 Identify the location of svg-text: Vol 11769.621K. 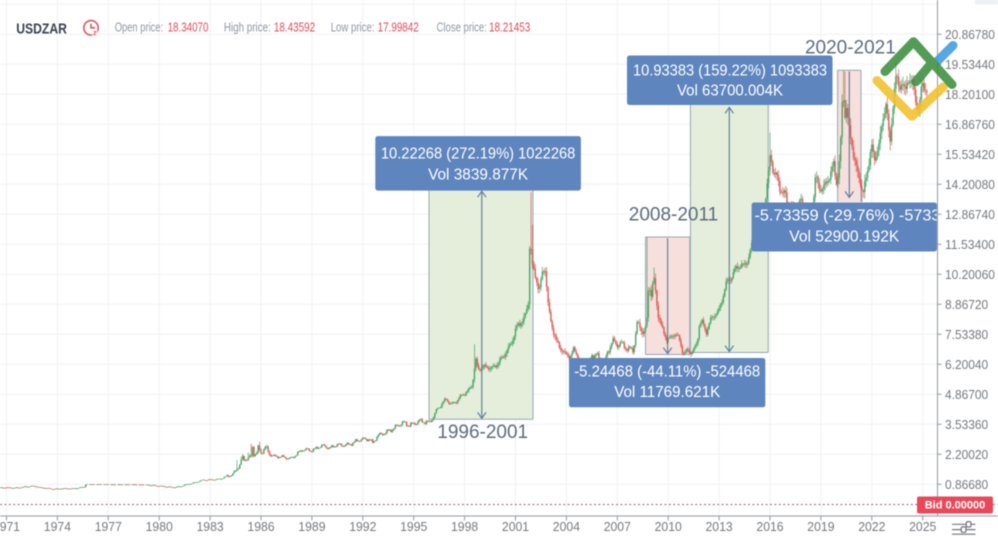
(667, 392).